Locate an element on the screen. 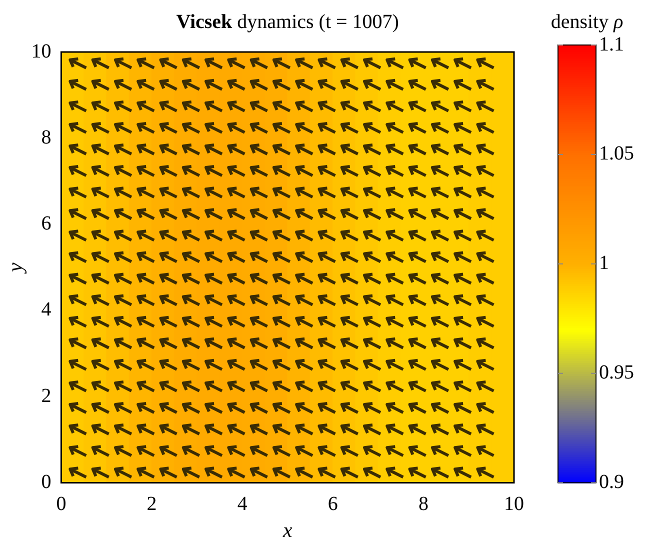 The height and width of the screenshot is (548, 654). color-bar-label: 1.1 is located at coordinates (611, 44).